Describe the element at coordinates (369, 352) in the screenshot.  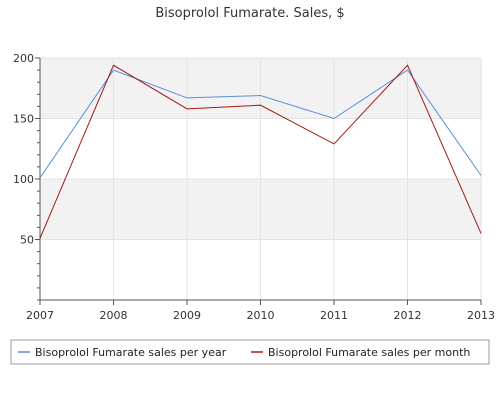
I see `legend-entry: Bisoprolol Fumarate sales per month` at that location.